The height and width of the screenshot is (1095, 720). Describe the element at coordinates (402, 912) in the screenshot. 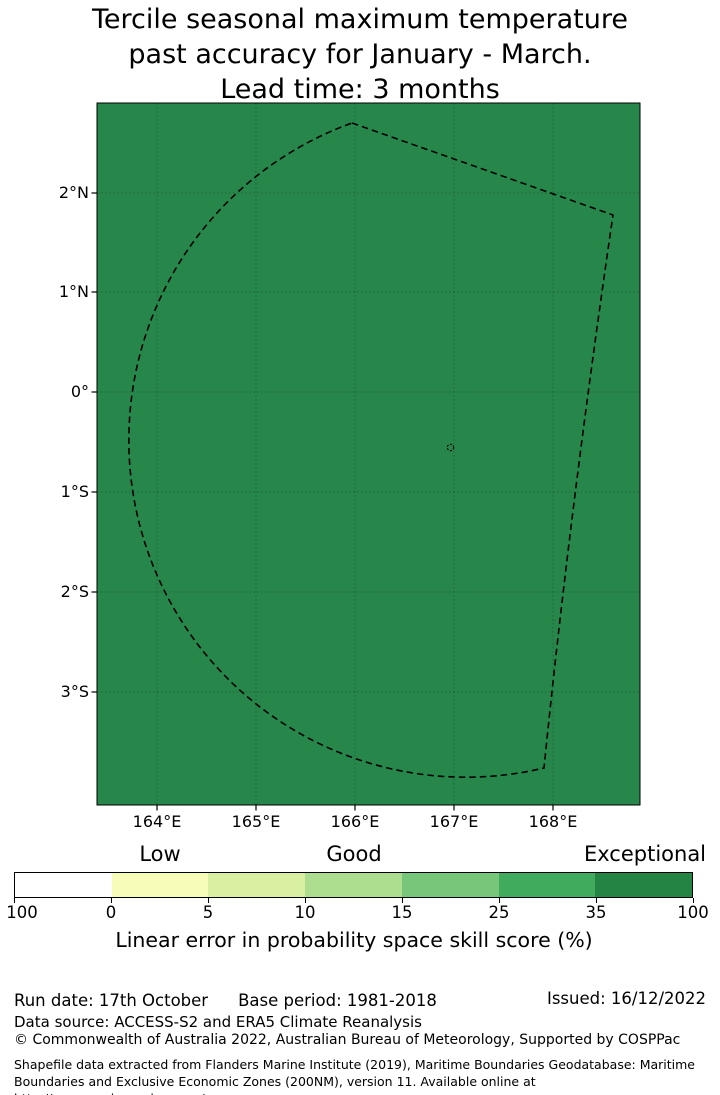

I see `colorbar-number-15: 15` at that location.